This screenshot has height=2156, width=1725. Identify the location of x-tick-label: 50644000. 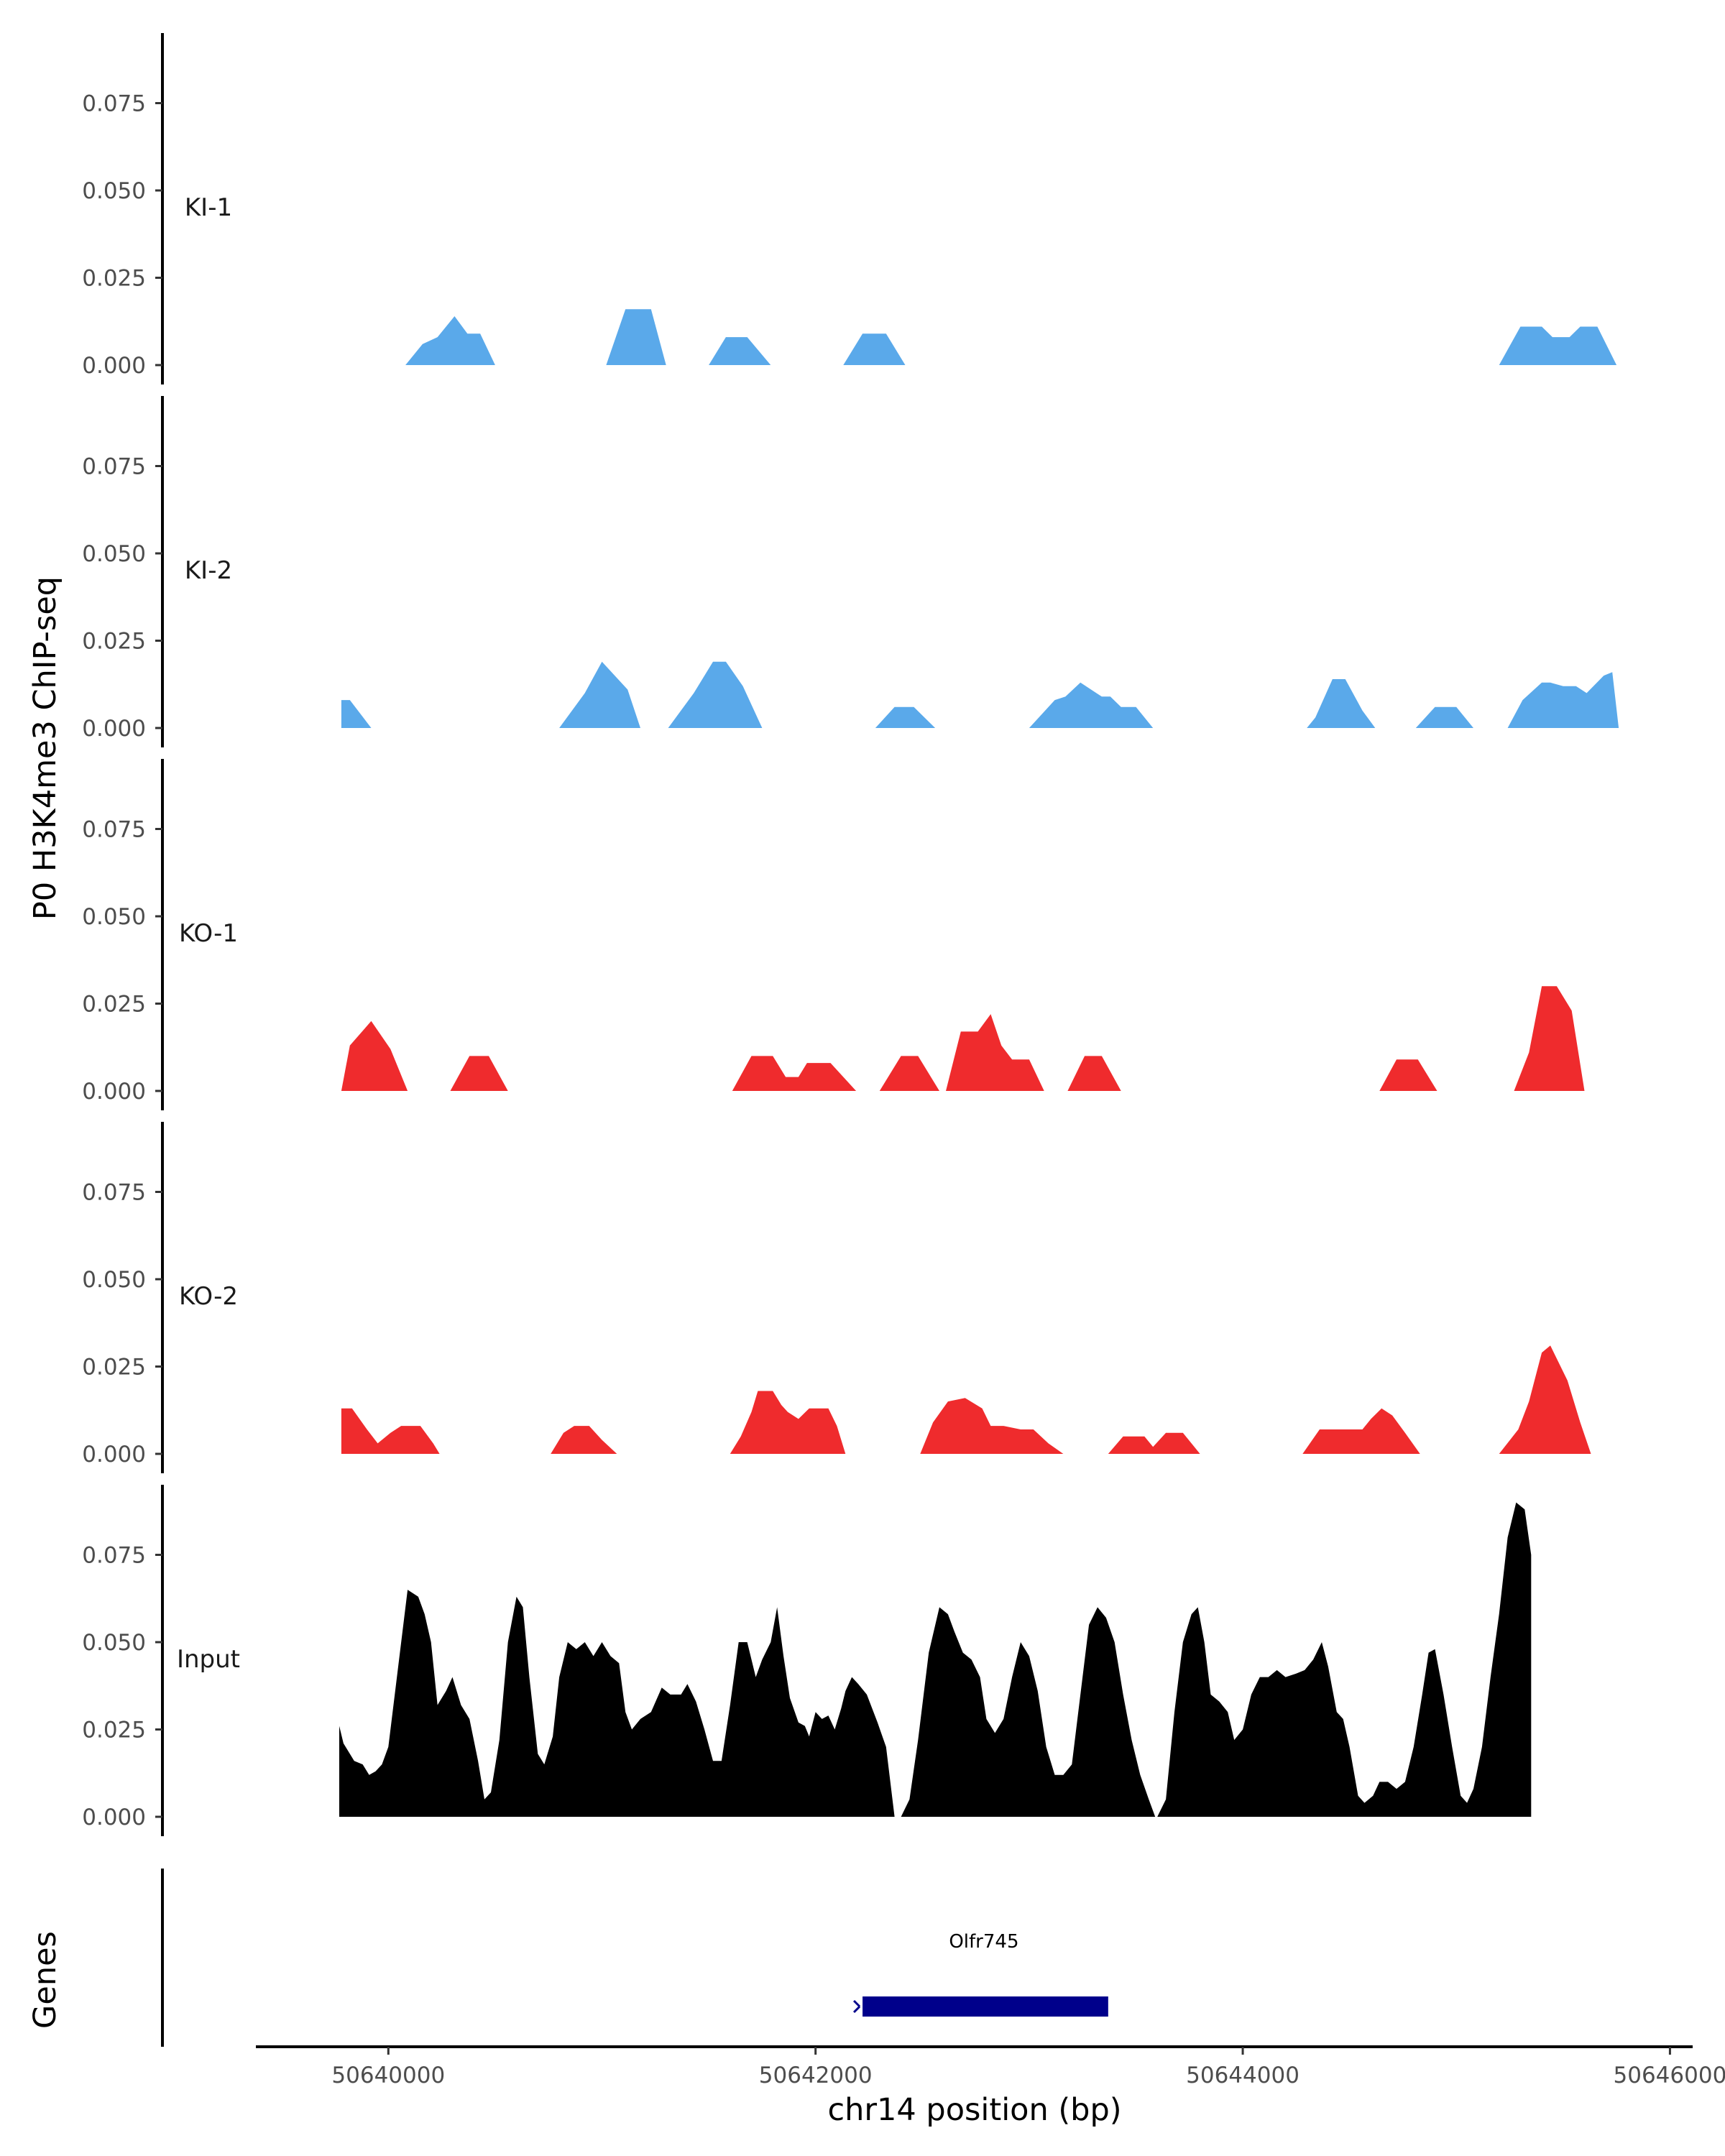
(1243, 2075).